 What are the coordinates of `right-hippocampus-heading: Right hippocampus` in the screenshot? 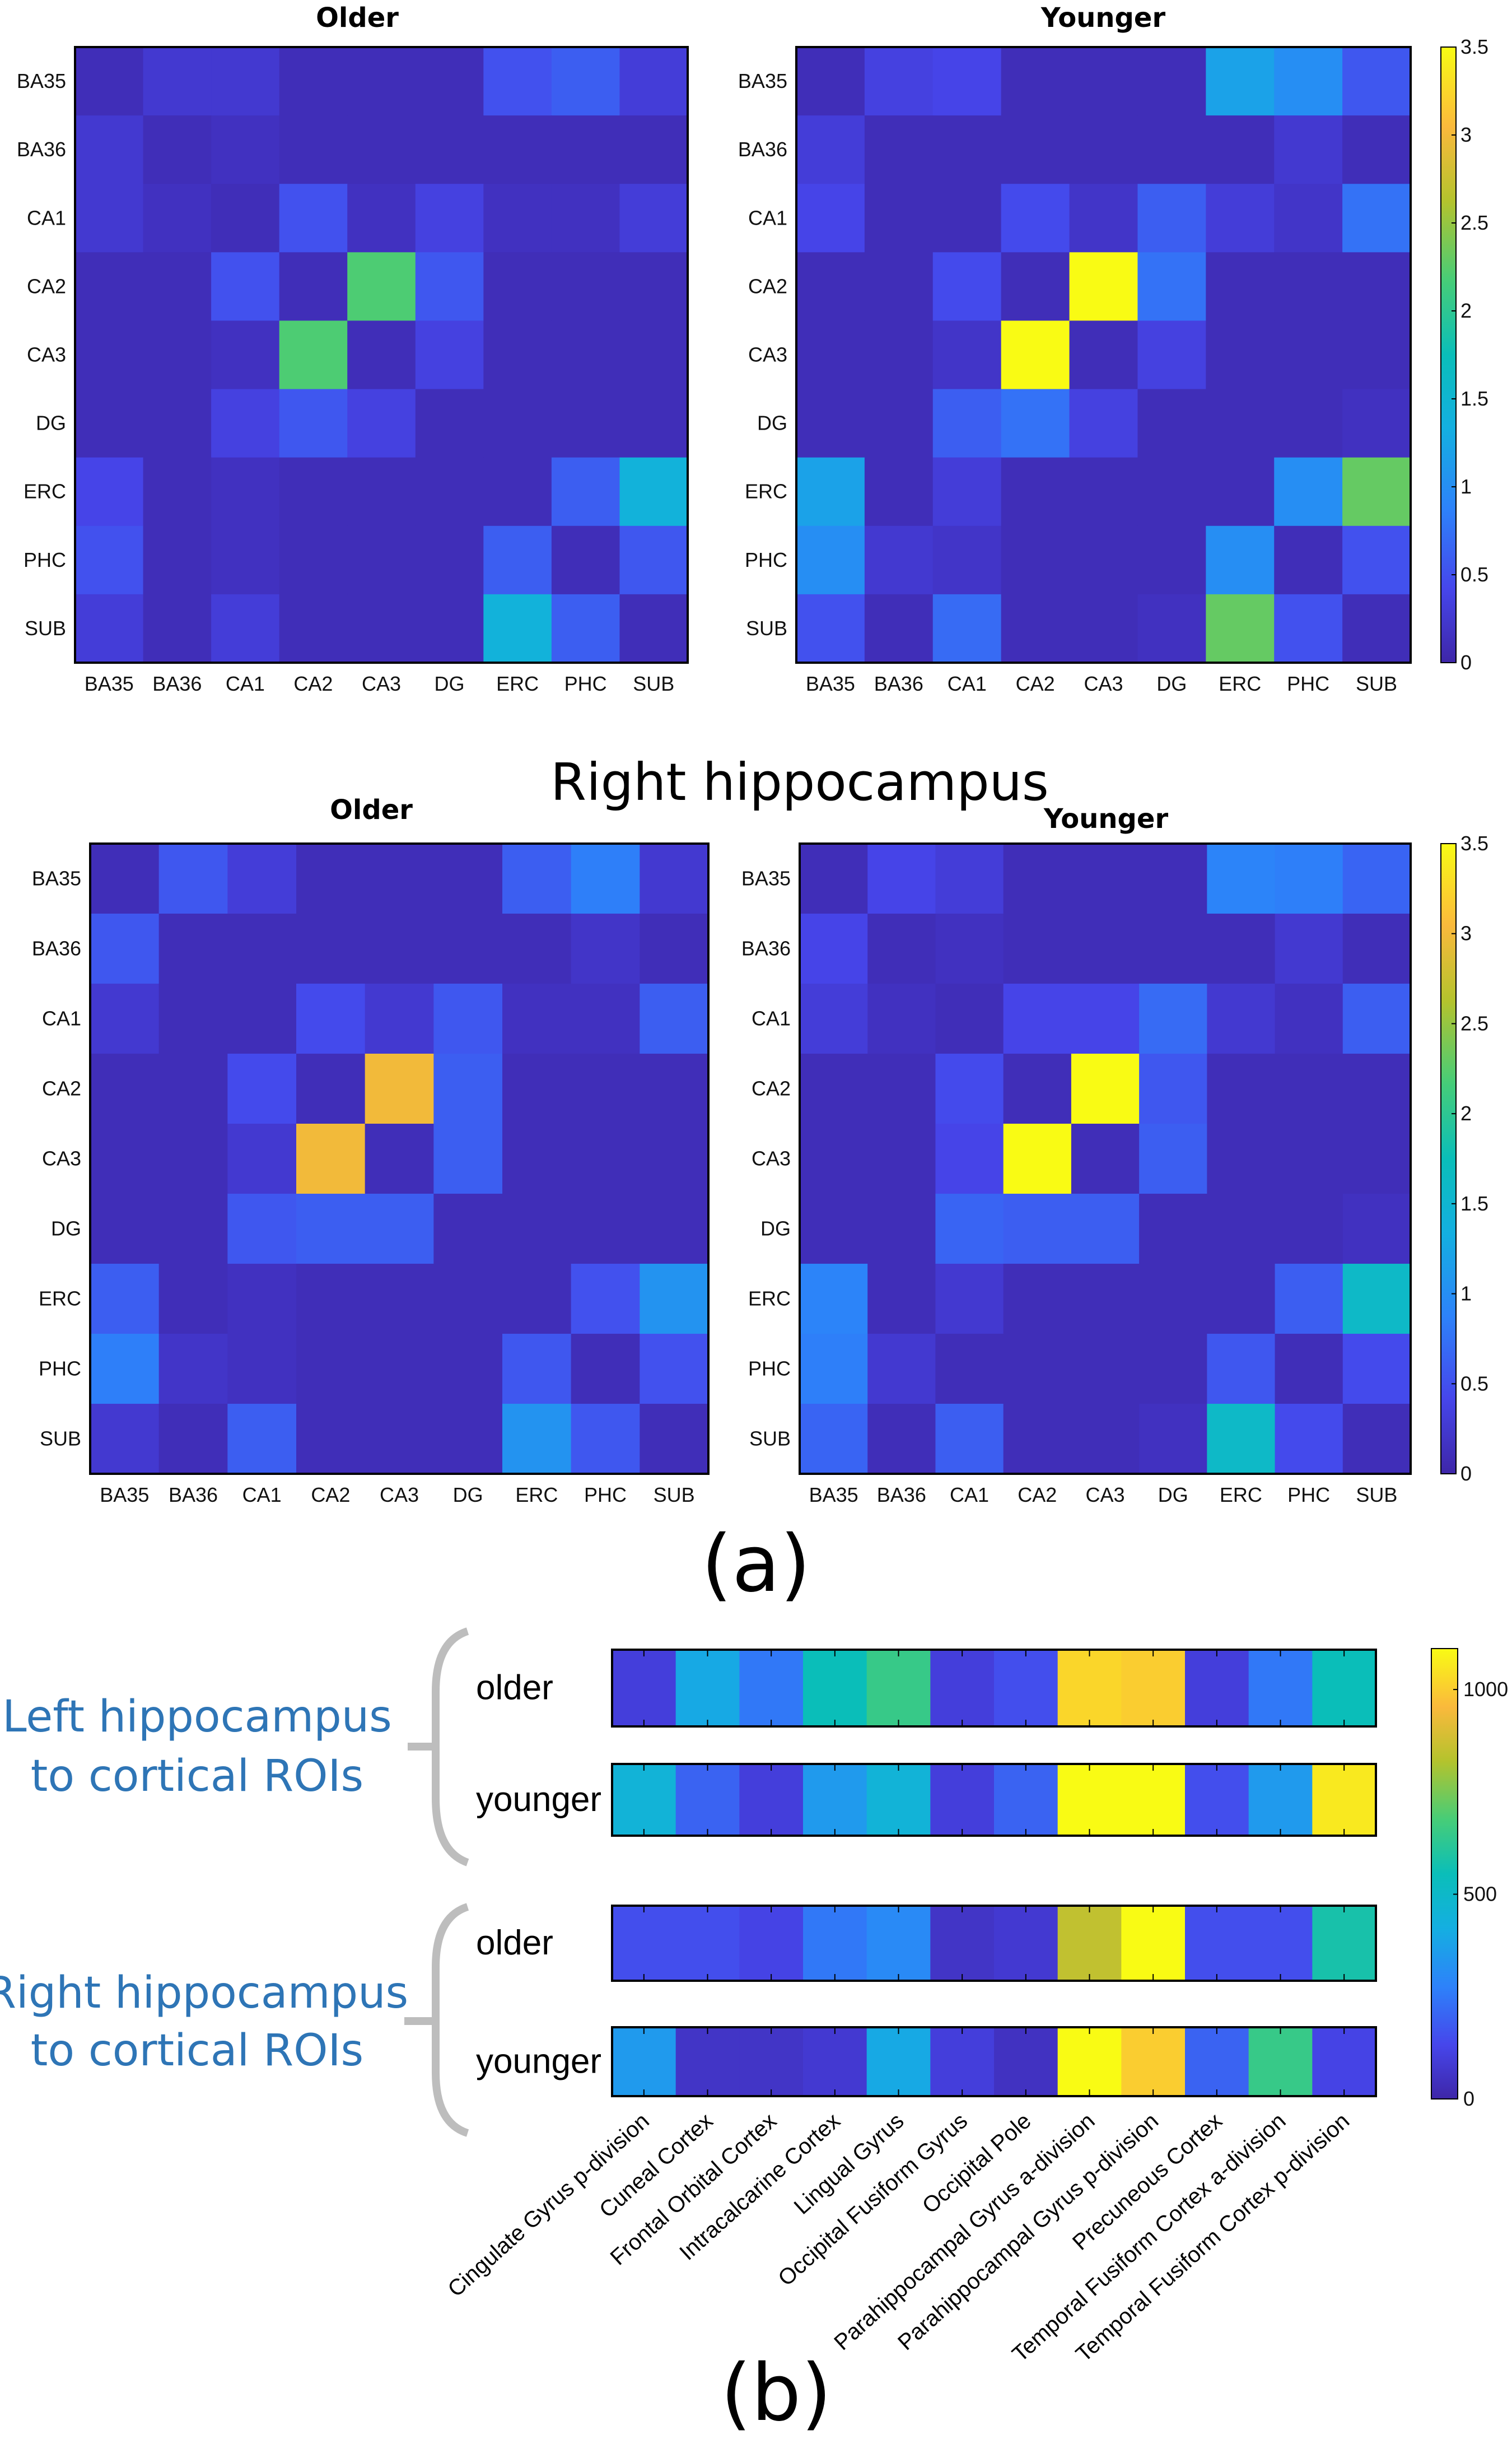 It's located at (800, 782).